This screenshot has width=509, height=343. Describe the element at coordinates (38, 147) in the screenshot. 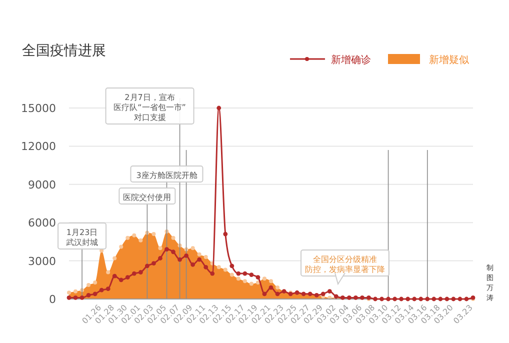

I see `y-tick-label: 12000` at that location.